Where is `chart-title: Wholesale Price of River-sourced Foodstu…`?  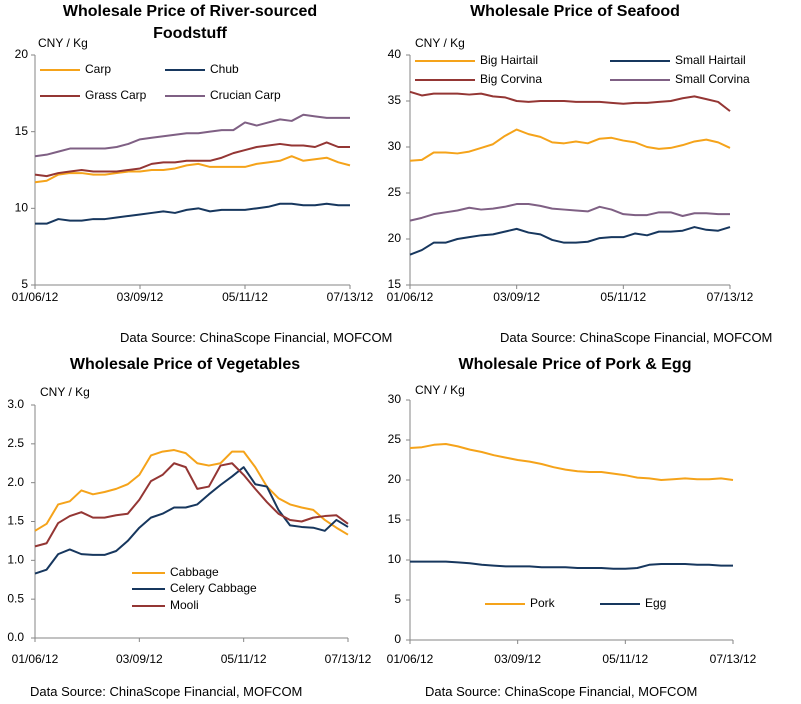
chart-title: Wholesale Price of River-sourced Foodstu… is located at coordinates (190, 22).